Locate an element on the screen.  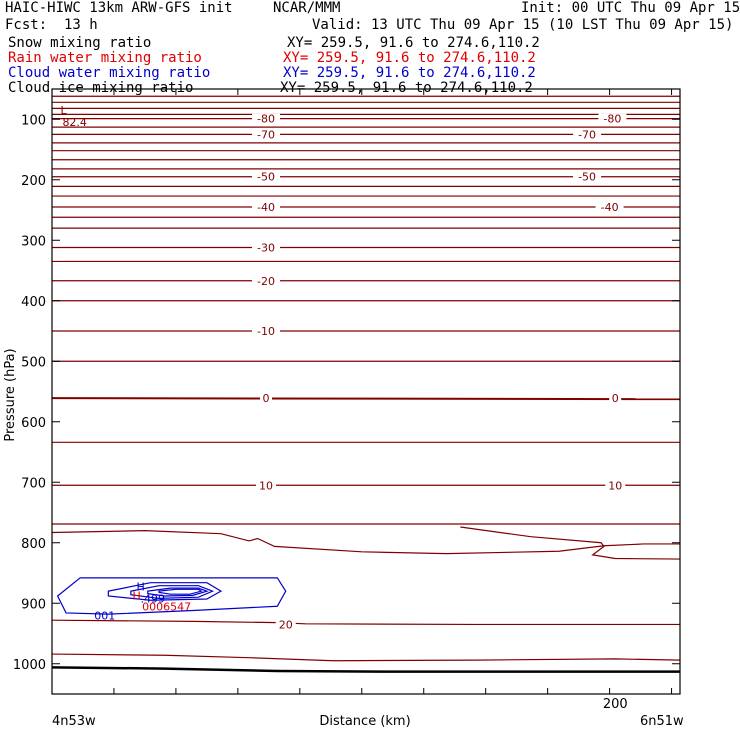
isotherm-label: -20 is located at coordinates (266, 281).